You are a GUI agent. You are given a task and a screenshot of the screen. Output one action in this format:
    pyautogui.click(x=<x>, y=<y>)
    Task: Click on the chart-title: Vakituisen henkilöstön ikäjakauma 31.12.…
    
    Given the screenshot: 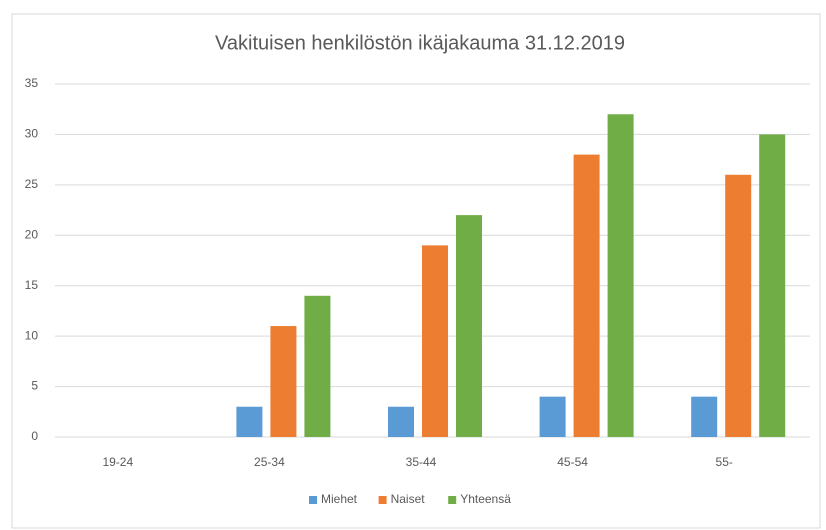 What is the action you would take?
    pyautogui.click(x=420, y=43)
    